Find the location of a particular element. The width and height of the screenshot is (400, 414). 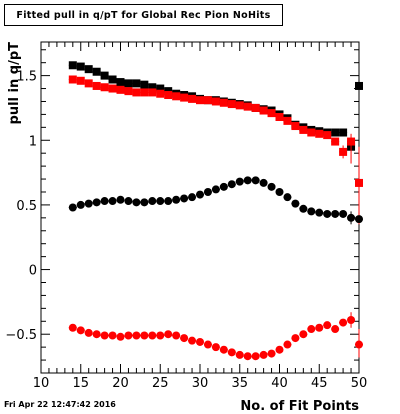

x-tick-label: 45 is located at coordinates (319, 383).